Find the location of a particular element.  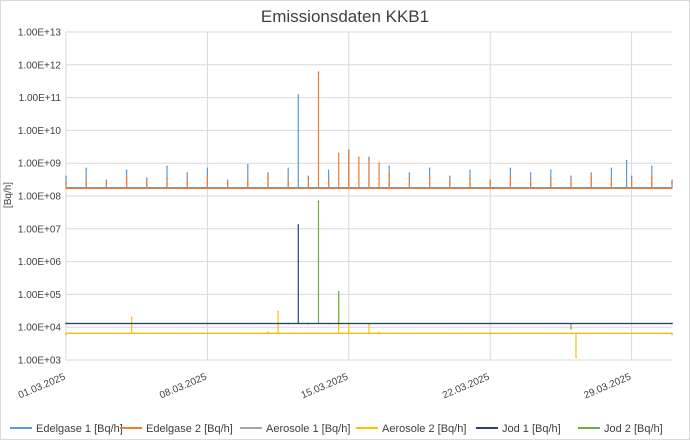

y-tick-label: 1.00E+09 is located at coordinates (40, 164).